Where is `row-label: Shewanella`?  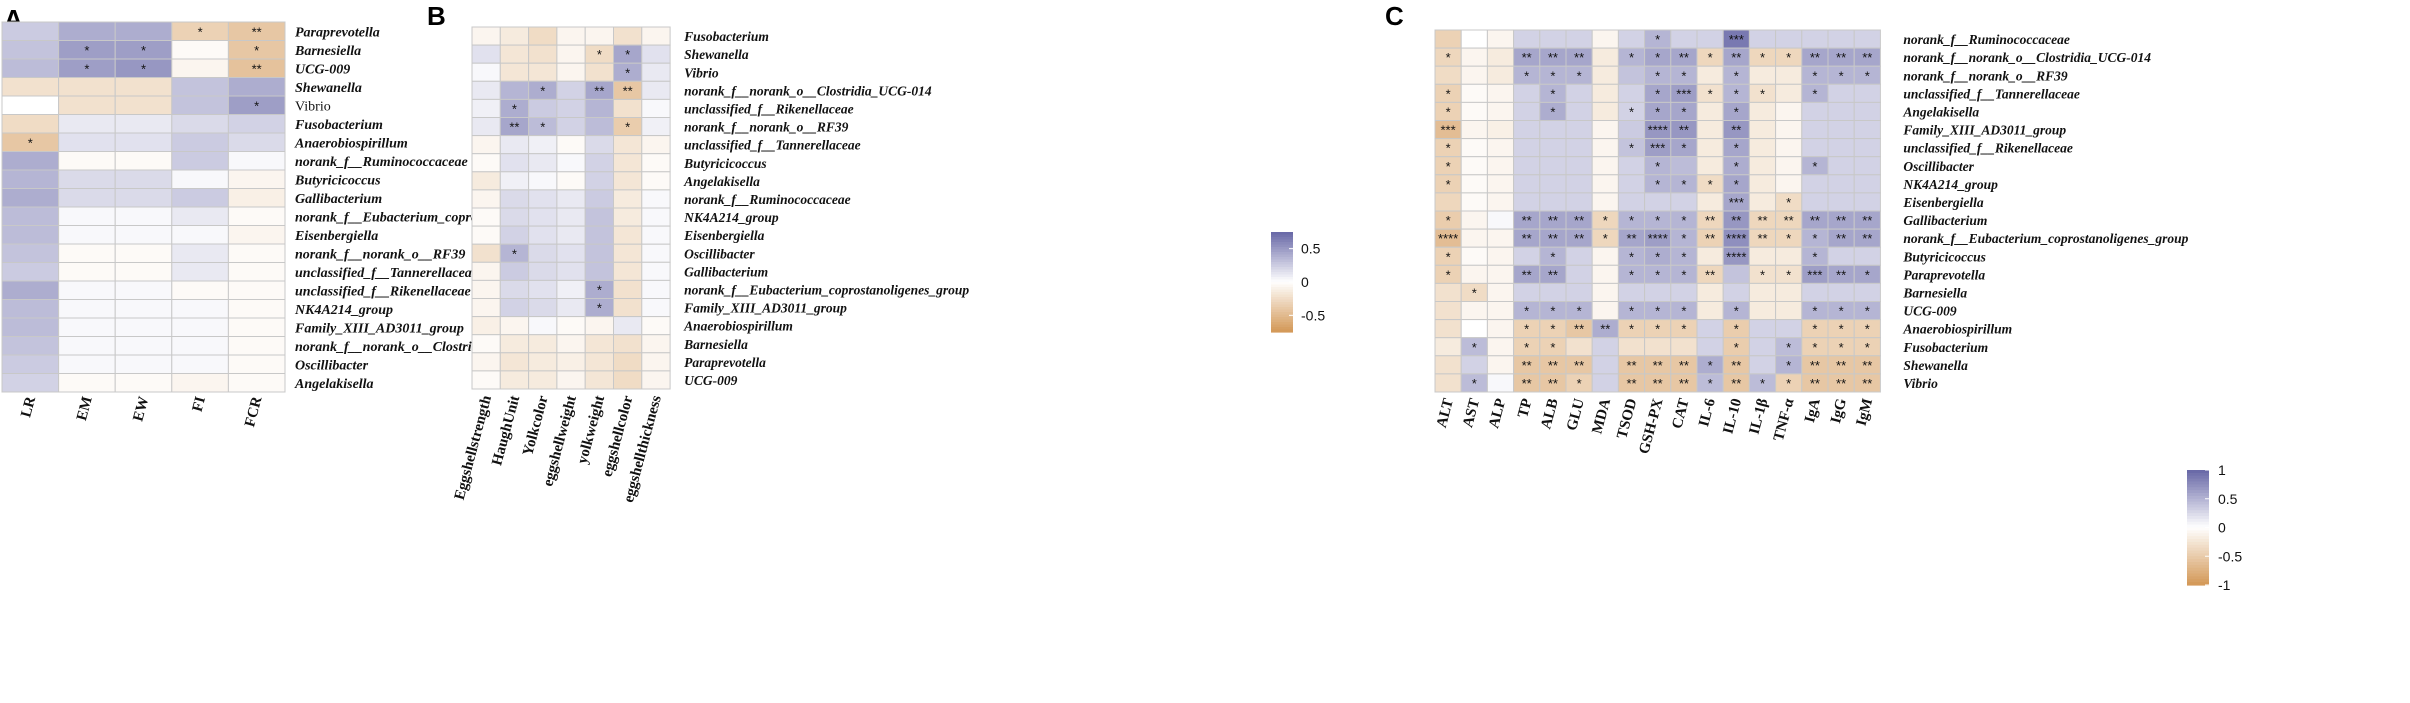 row-label: Shewanella is located at coordinates (1935, 365).